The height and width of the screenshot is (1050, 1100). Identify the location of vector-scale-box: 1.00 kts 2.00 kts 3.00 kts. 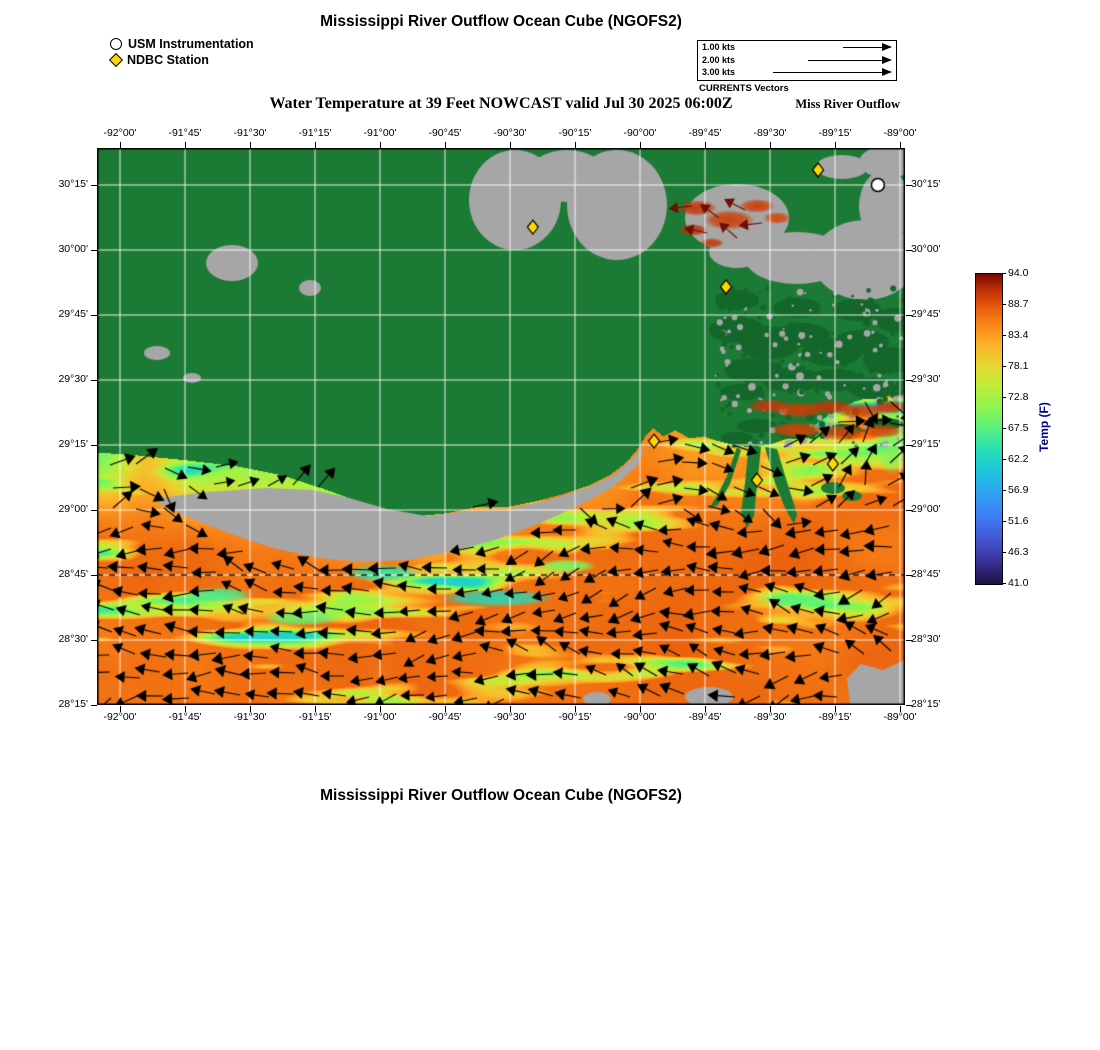
(797, 60).